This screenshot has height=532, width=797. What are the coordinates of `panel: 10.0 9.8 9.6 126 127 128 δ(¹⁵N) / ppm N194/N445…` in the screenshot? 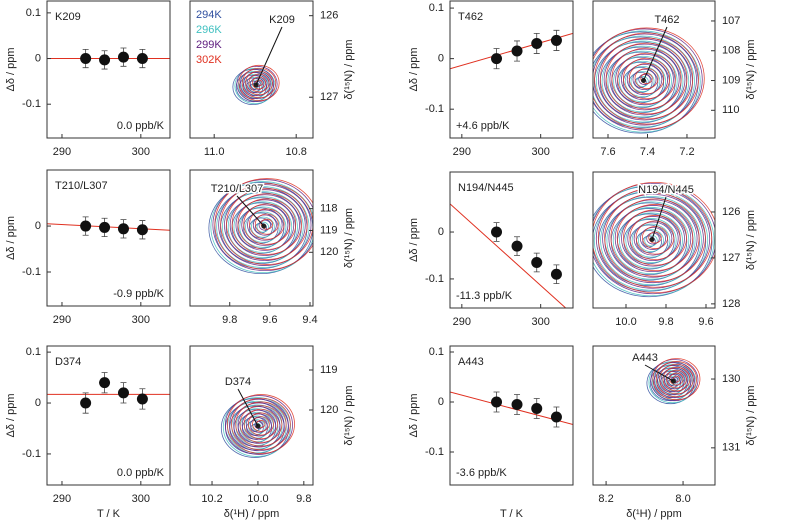 It's located at (674, 249).